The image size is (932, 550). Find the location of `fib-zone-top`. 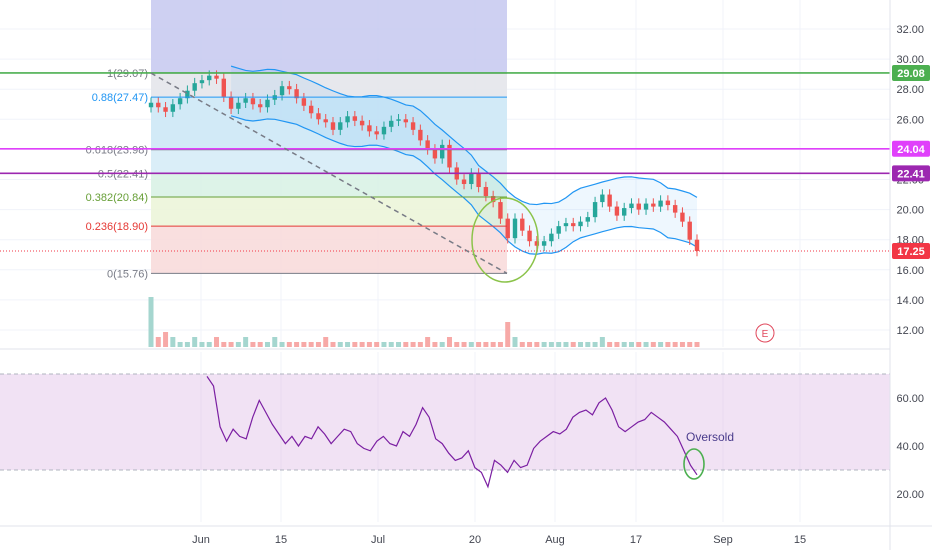

fib-zone-top is located at coordinates (329, 37).